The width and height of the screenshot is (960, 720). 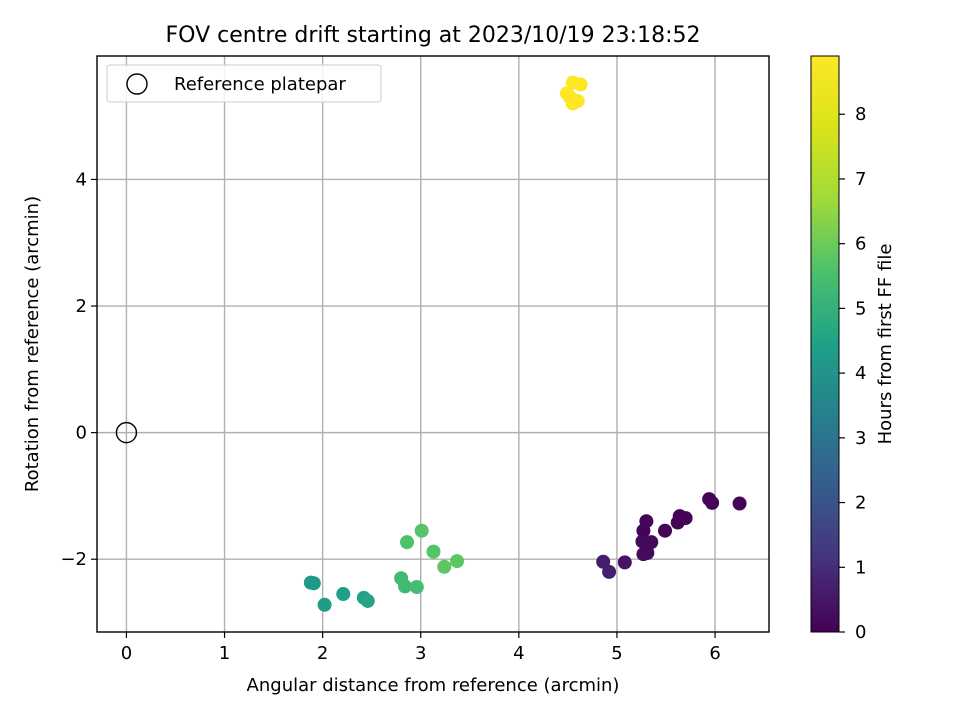 I want to click on x-tick-label: 5, so click(x=616, y=653).